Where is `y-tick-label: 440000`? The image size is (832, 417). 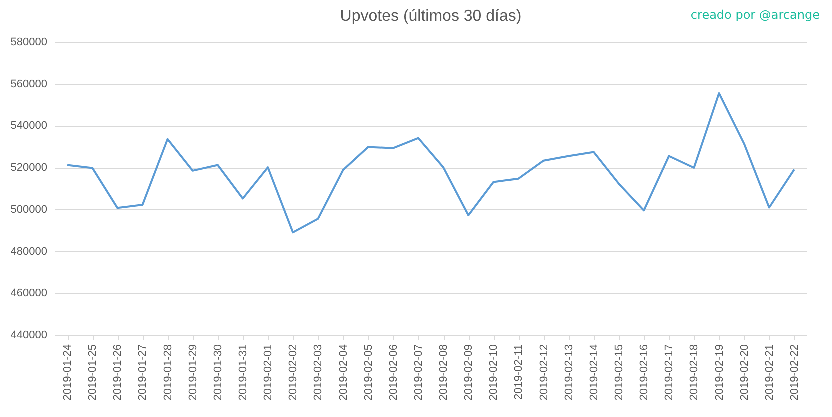 y-tick-label: 440000 is located at coordinates (29, 336).